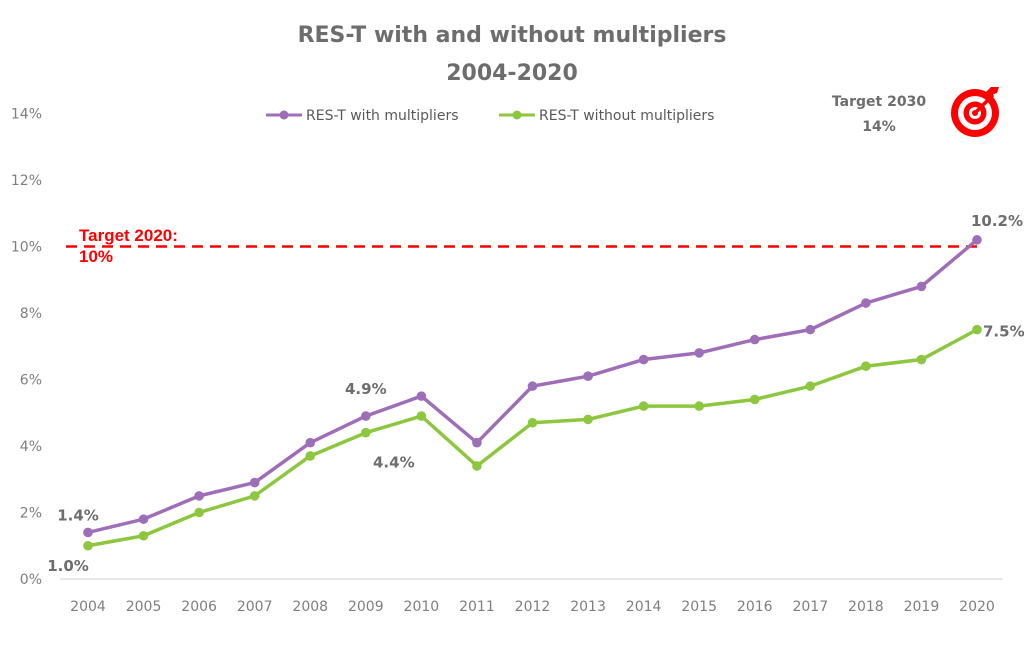 This screenshot has width=1024, height=668. Describe the element at coordinates (310, 607) in the screenshot. I see `x-tick-label: 2008` at that location.